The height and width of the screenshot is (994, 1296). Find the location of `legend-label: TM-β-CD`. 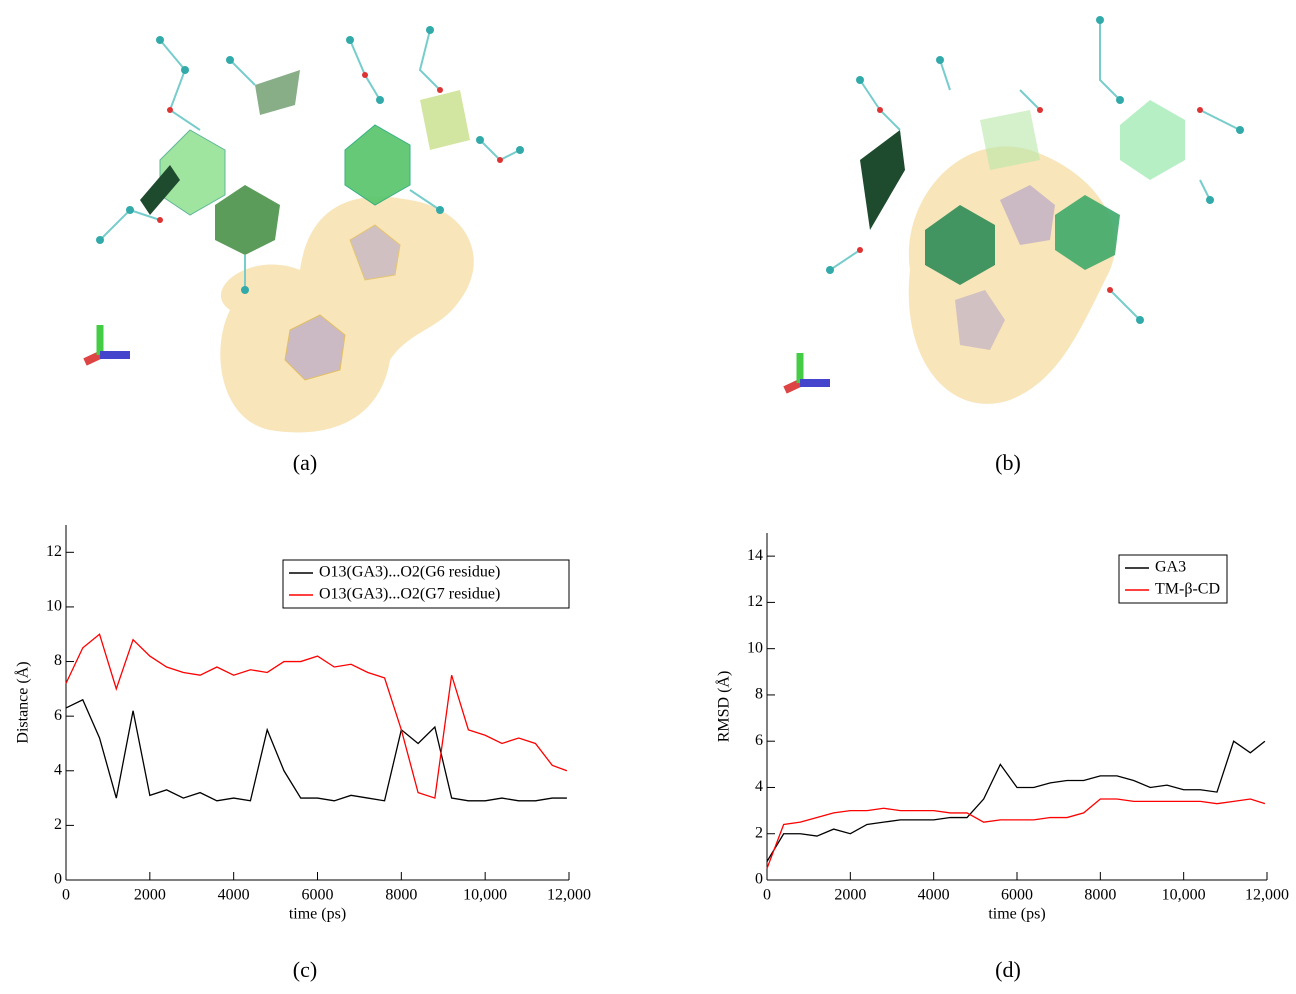

legend-label: TM-β-CD is located at coordinates (1187, 589).